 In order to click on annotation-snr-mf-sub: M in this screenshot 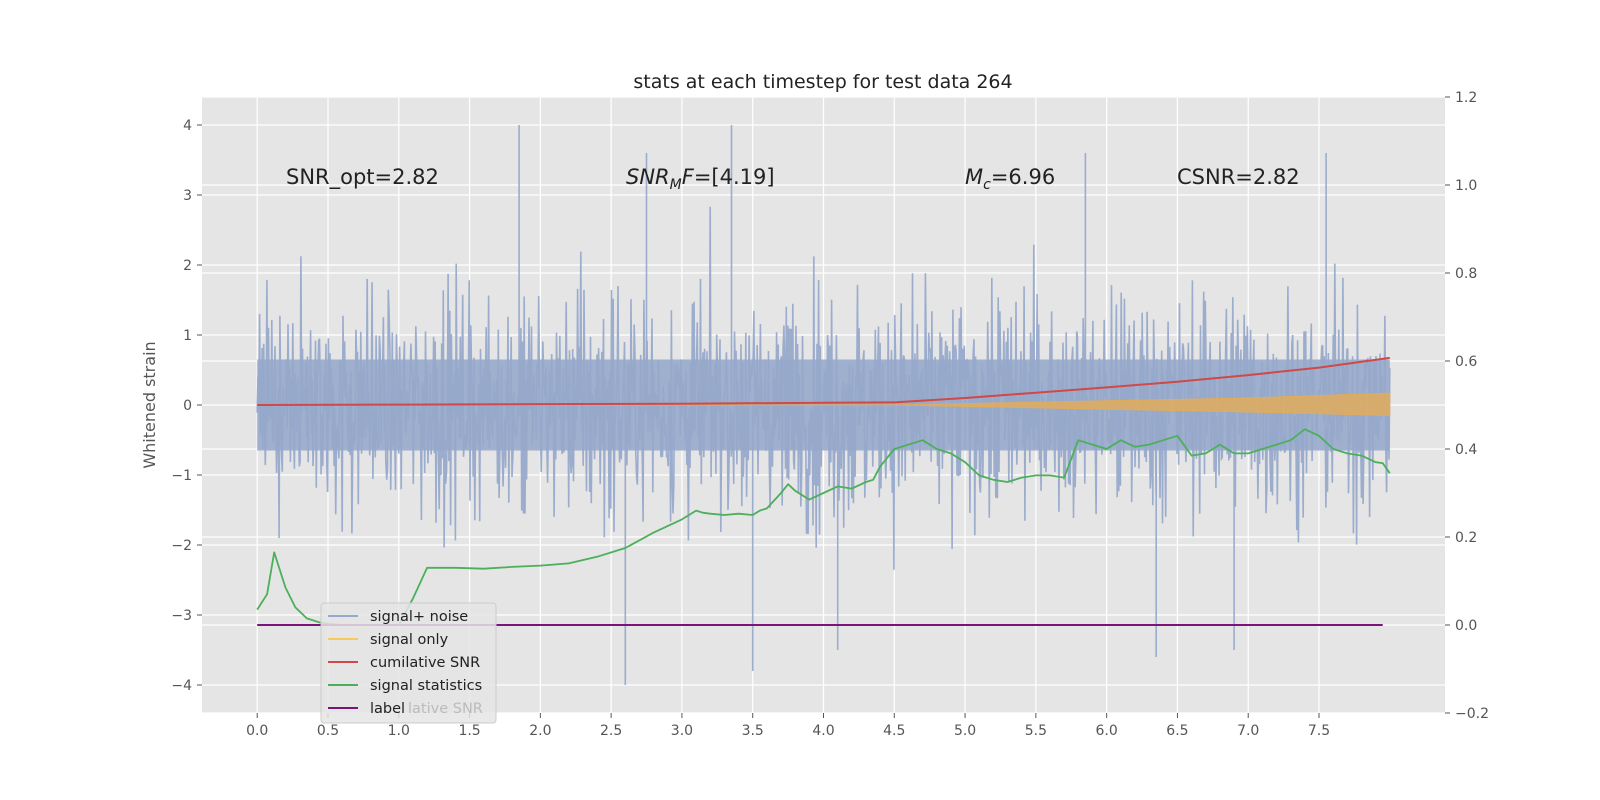, I will do `click(676, 185)`.